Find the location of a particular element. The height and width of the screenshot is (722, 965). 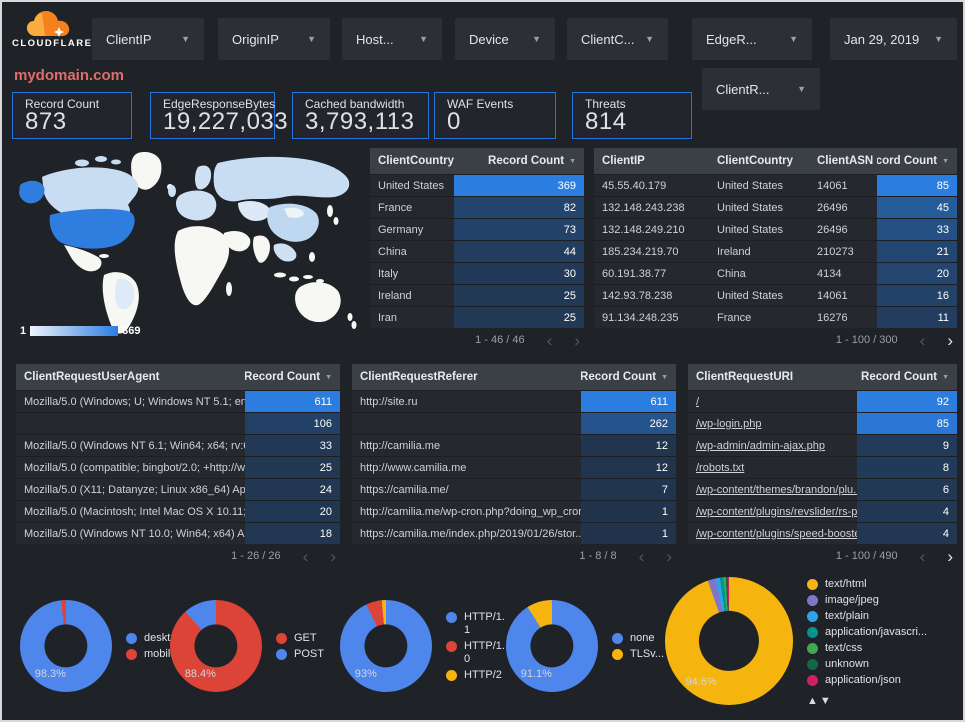

filter-originip: OriginIP ▼ is located at coordinates (274, 39).